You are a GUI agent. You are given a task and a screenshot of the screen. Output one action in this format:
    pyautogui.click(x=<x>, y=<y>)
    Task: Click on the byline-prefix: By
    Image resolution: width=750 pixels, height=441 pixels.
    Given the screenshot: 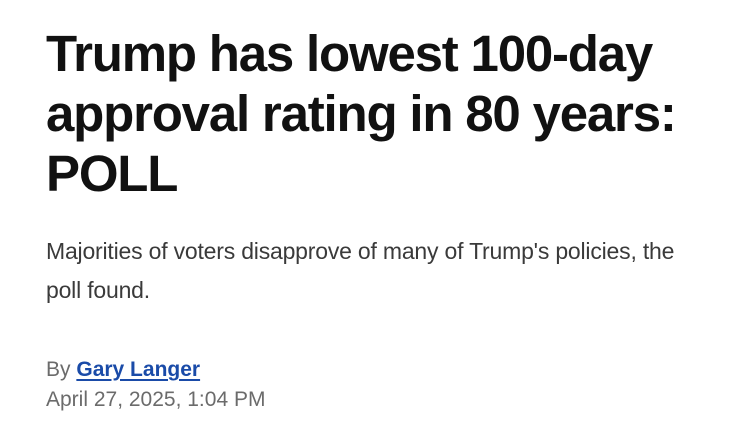 What is the action you would take?
    pyautogui.click(x=58, y=369)
    